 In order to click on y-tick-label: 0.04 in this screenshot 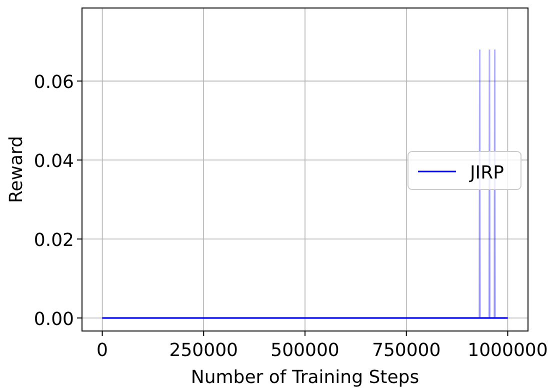, I will do `click(54, 161)`.